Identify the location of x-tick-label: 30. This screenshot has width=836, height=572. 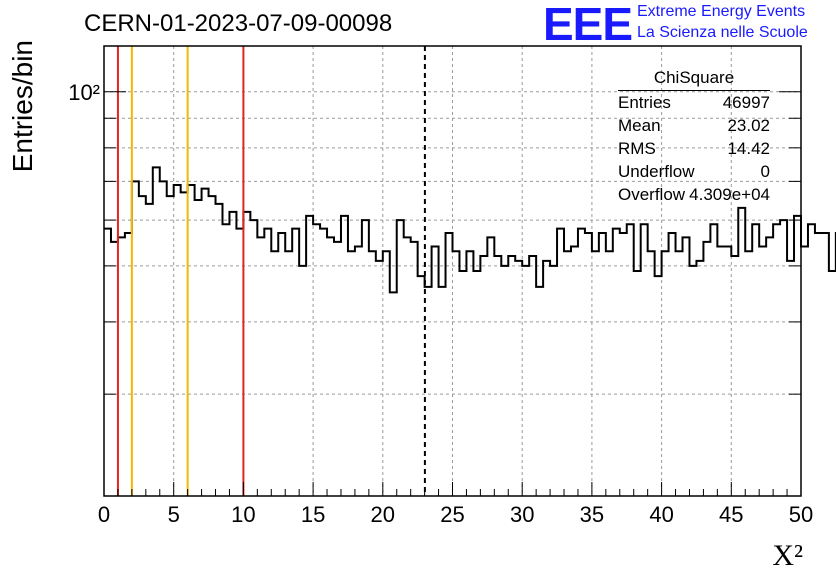
(522, 514).